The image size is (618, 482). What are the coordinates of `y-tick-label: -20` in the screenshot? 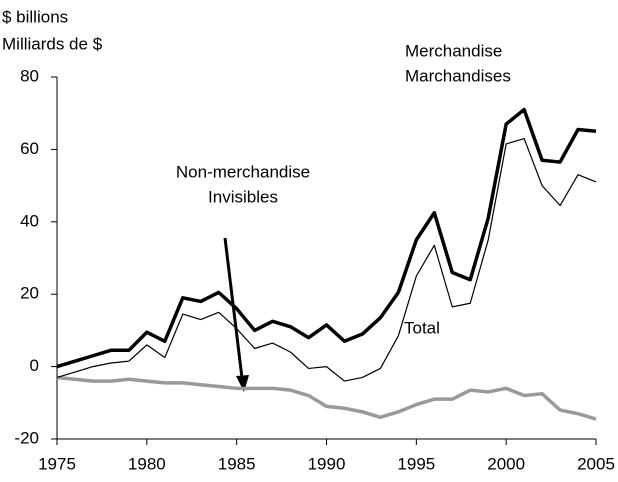 It's located at (26, 437).